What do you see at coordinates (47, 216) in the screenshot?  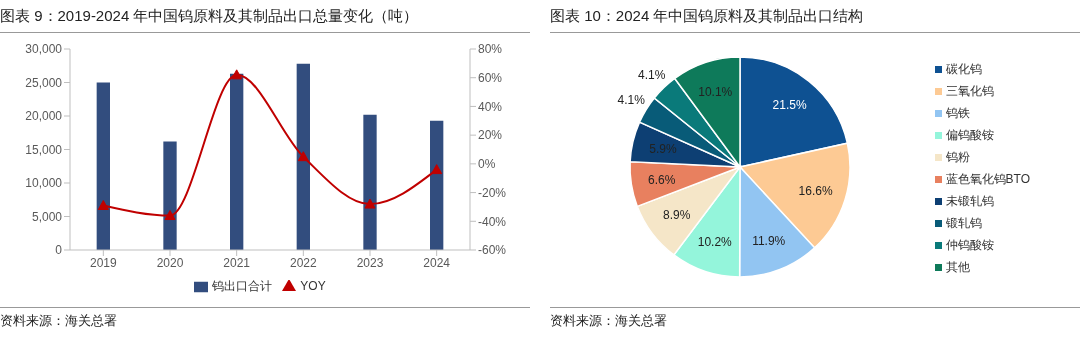 I see `y-tick-label: 5,000` at bounding box center [47, 216].